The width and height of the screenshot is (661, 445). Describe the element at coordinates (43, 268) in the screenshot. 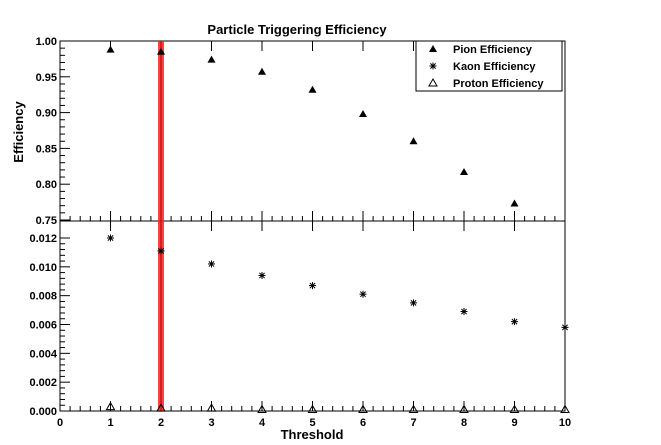

I see `lower-y-tick-label: 0.010` at that location.